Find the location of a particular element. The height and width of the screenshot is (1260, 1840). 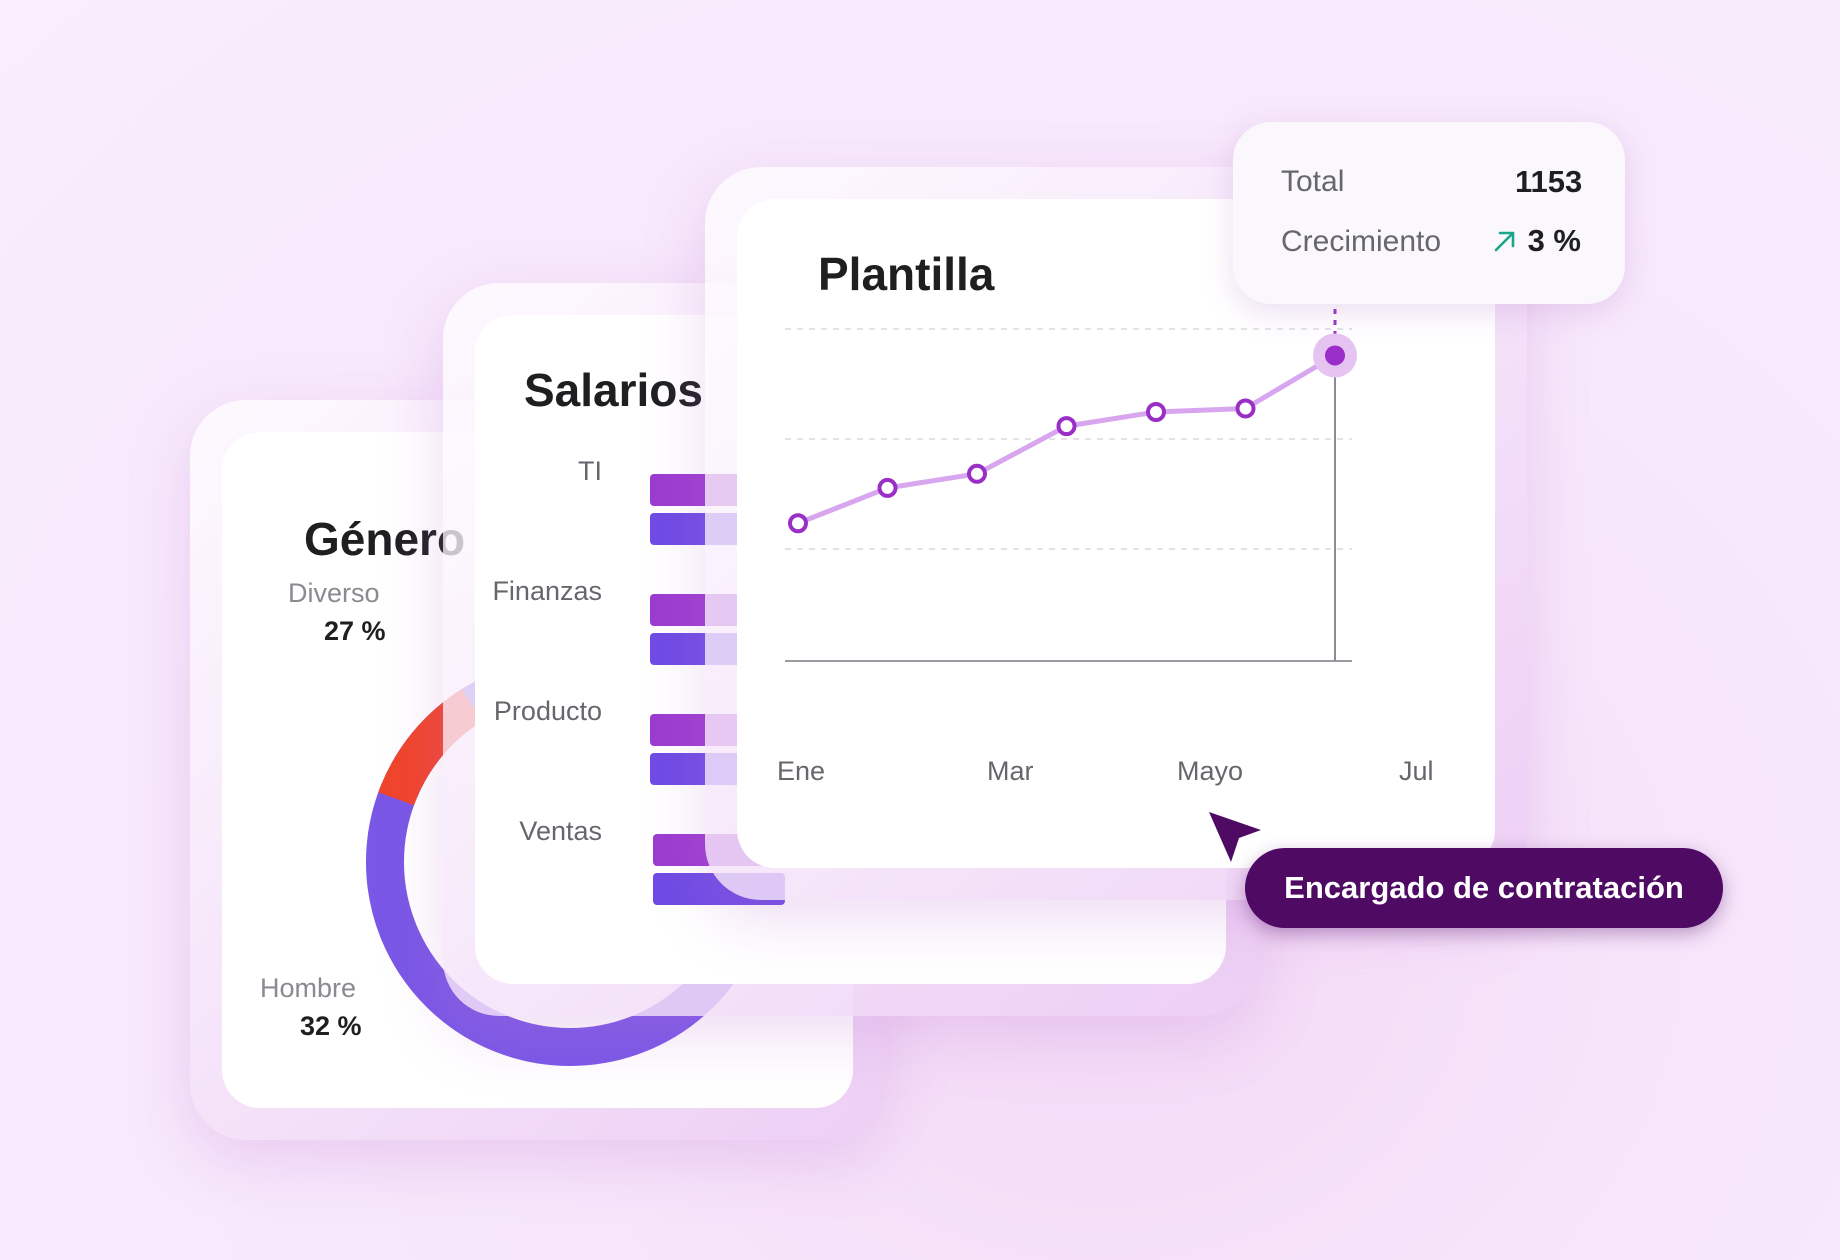

x-tick-label: Mar is located at coordinates (1010, 771).